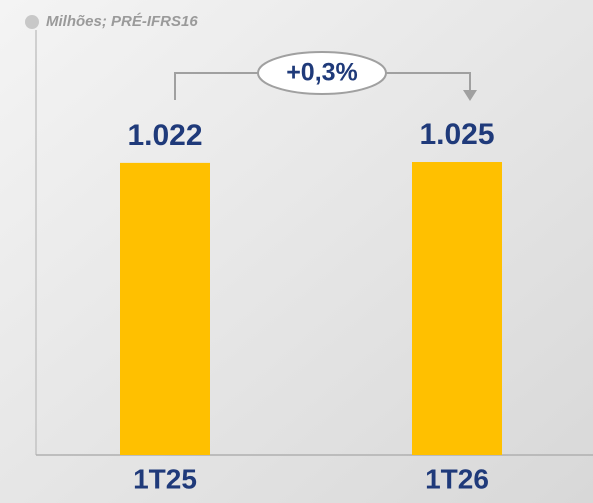 The height and width of the screenshot is (503, 593). I want to click on value-label: 1.025, so click(456, 134).